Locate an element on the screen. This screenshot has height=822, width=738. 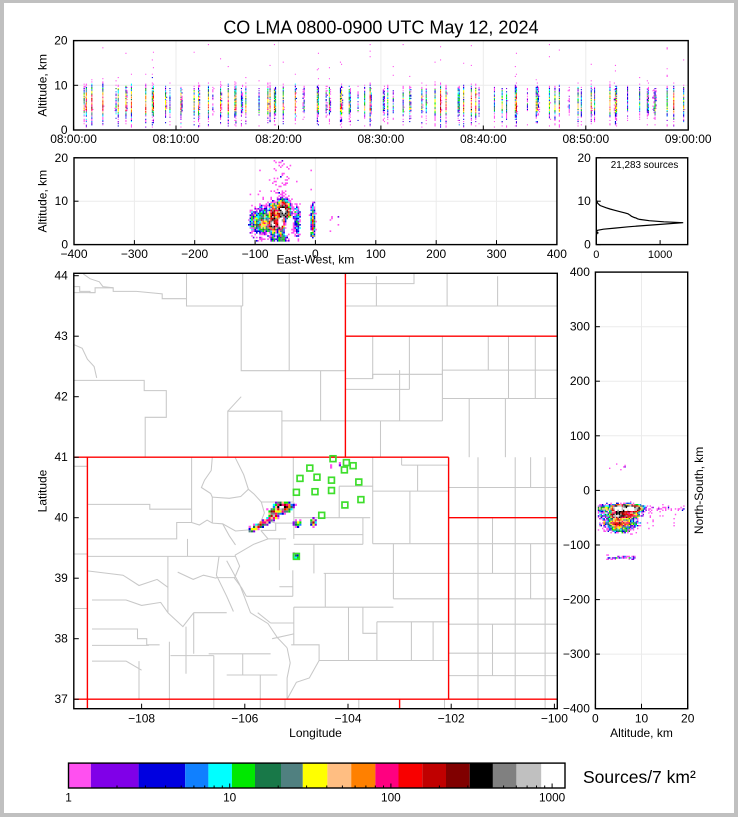
svg-text: 09:00:00 is located at coordinates (688, 139).